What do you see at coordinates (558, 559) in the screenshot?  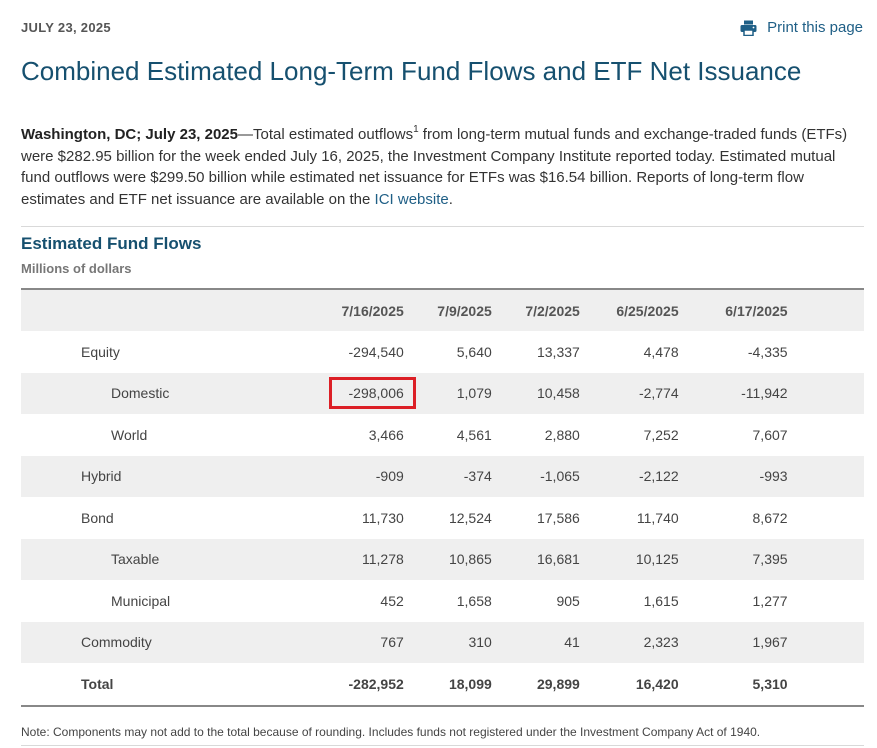 I see `table-cell: 16,681` at bounding box center [558, 559].